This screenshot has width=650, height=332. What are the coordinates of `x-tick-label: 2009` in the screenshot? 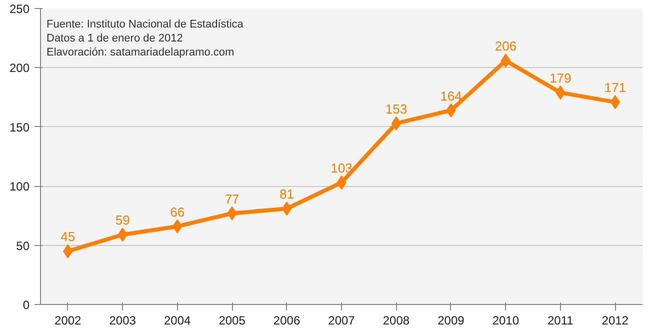 It's located at (451, 321).